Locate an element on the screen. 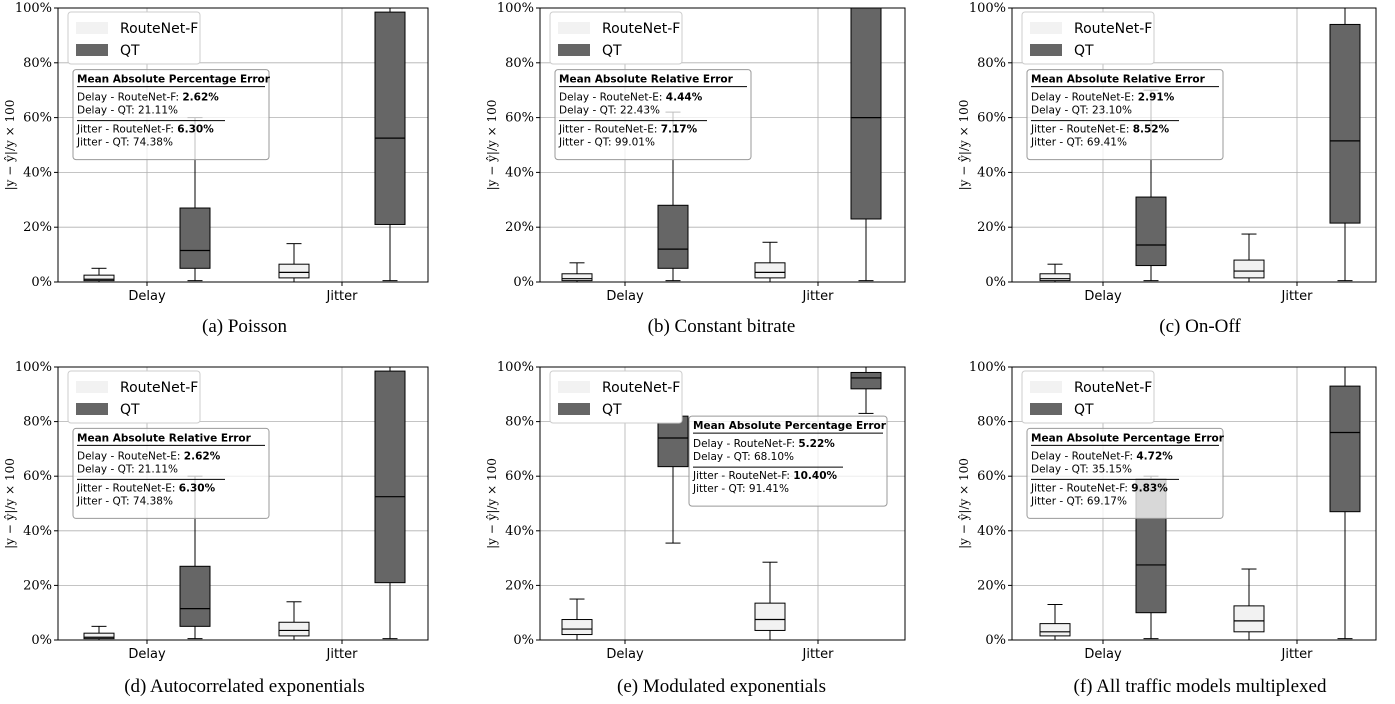  error-summary-line-value: 2.91% is located at coordinates (1156, 98).